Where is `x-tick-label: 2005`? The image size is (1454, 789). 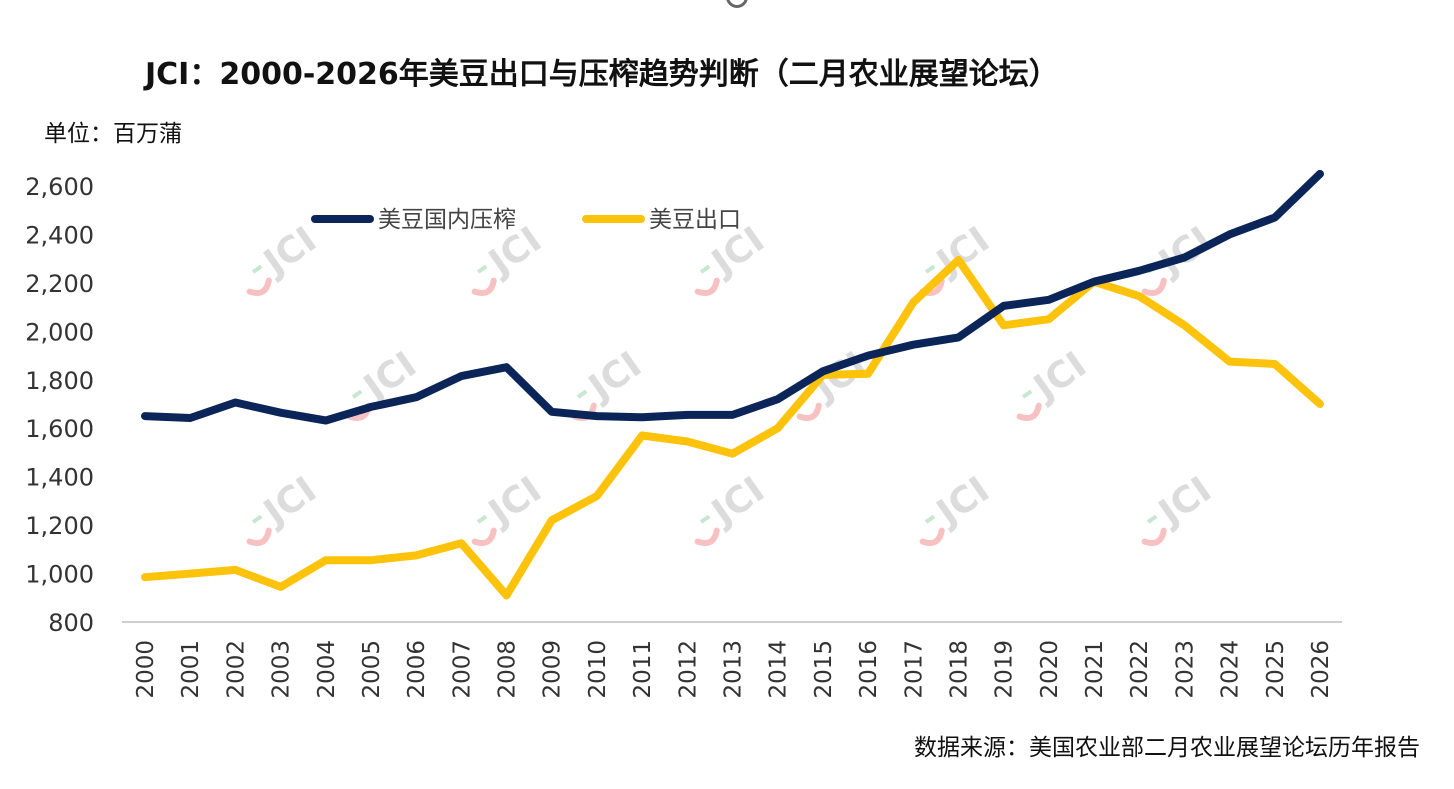
x-tick-label: 2005 is located at coordinates (372, 669).